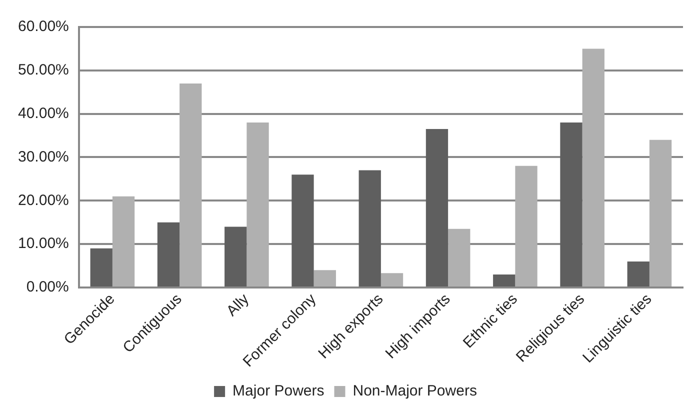 The height and width of the screenshot is (417, 699). Describe the element at coordinates (43, 70) in the screenshot. I see `y-tick-label: 50.00%` at that location.